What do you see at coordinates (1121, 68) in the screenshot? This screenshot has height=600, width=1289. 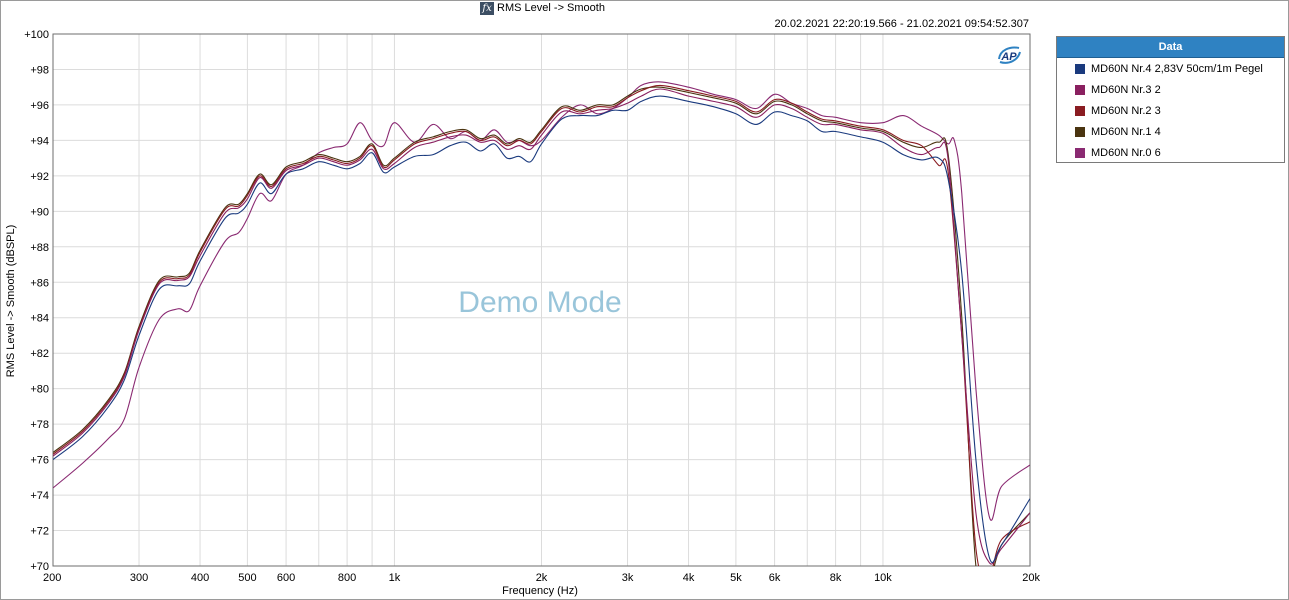 I see `legend-item-name: MD60N Nr.4` at bounding box center [1121, 68].